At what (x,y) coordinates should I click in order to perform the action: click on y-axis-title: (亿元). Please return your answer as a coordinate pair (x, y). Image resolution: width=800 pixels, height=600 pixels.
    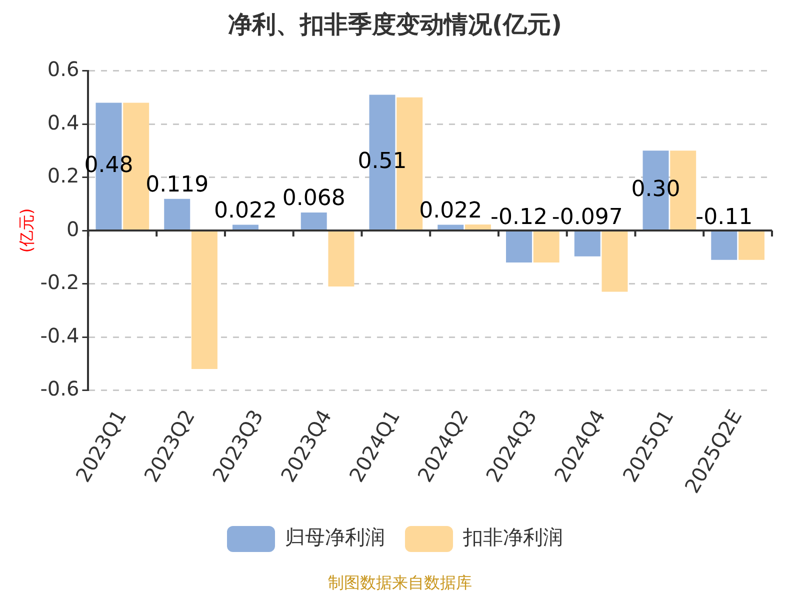
    Looking at the image, I should click on (26, 230).